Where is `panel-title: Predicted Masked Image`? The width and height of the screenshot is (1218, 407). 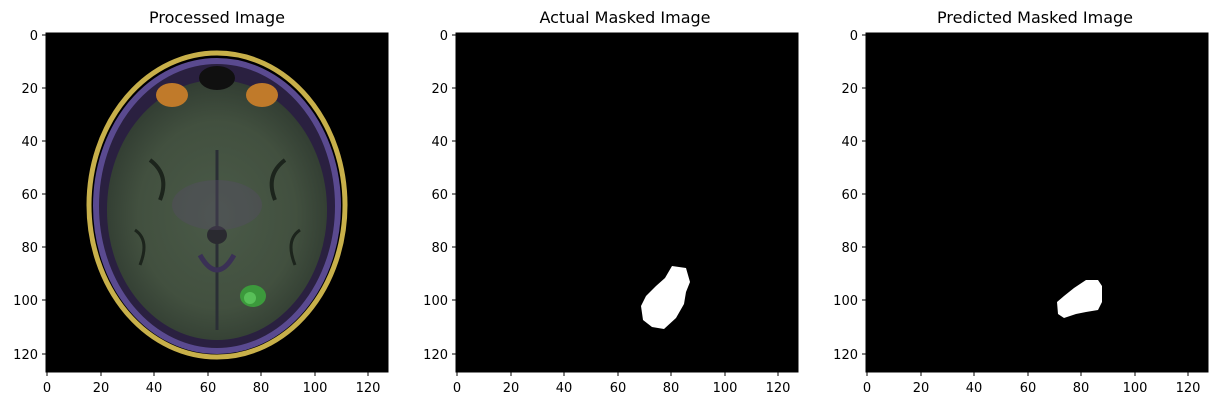 panel-title: Predicted Masked Image is located at coordinates (1035, 17).